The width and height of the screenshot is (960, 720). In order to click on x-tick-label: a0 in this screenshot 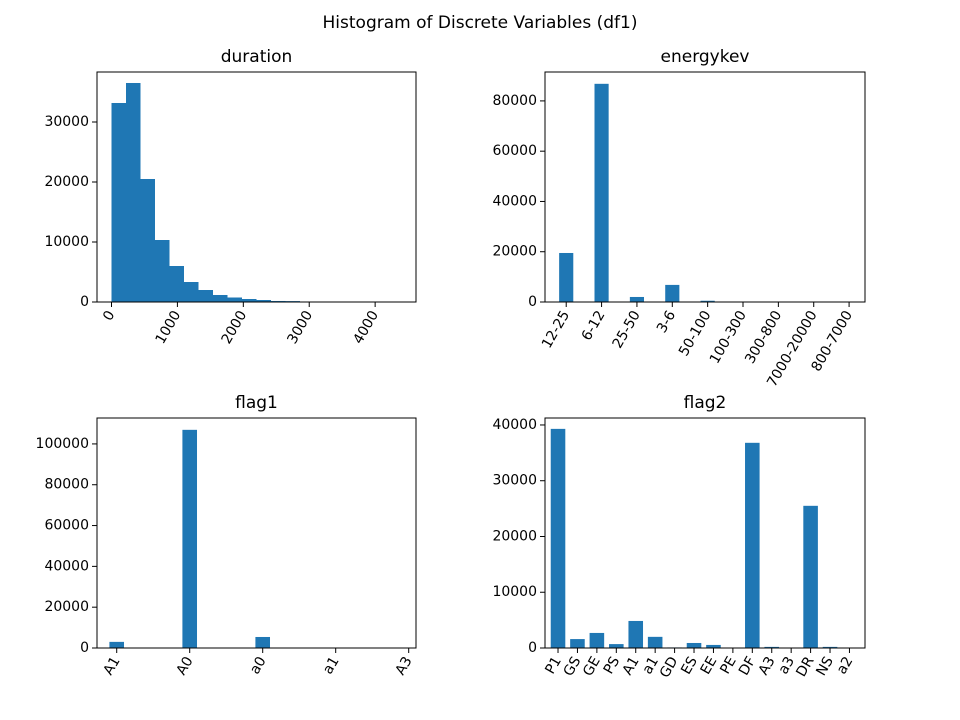, I will do `click(258, 665)`.